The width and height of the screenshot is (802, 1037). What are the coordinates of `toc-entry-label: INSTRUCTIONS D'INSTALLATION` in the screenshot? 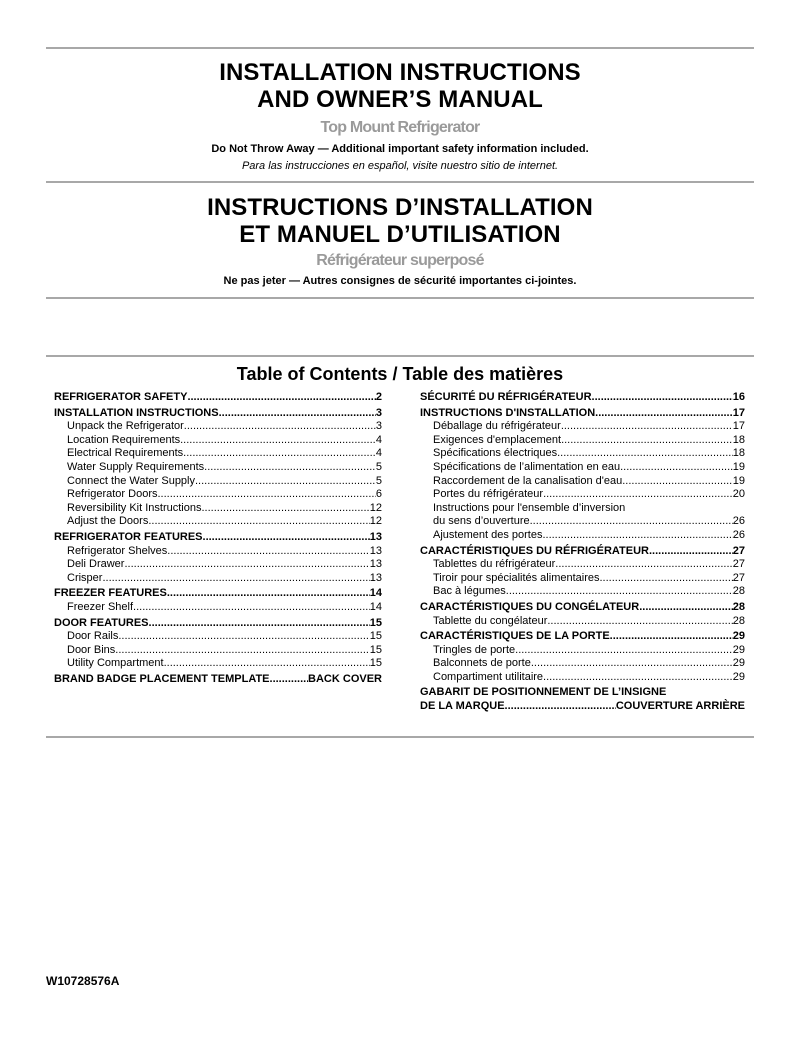 It's located at (508, 412).